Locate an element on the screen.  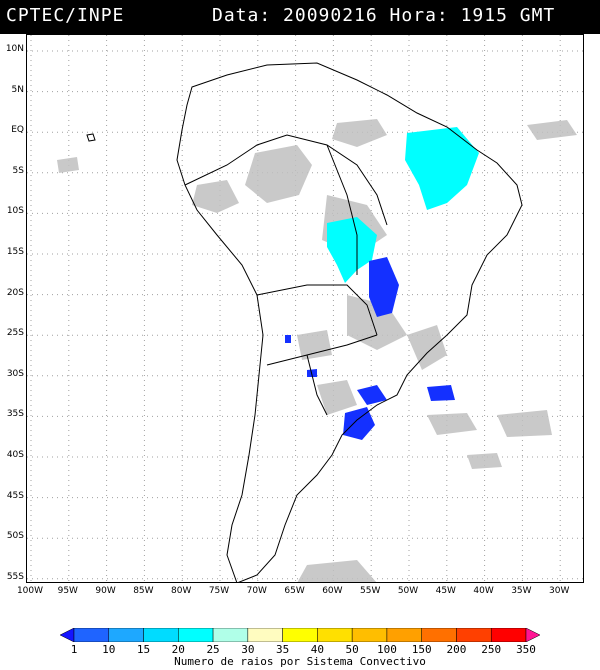
colorbar-title: Numero de raios por Sistema Convectivo is located at coordinates (300, 661).